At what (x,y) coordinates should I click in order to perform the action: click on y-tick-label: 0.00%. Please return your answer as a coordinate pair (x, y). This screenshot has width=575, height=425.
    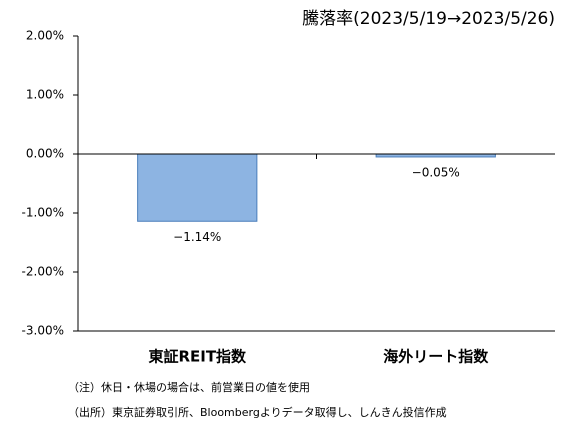
    Looking at the image, I should click on (45, 154).